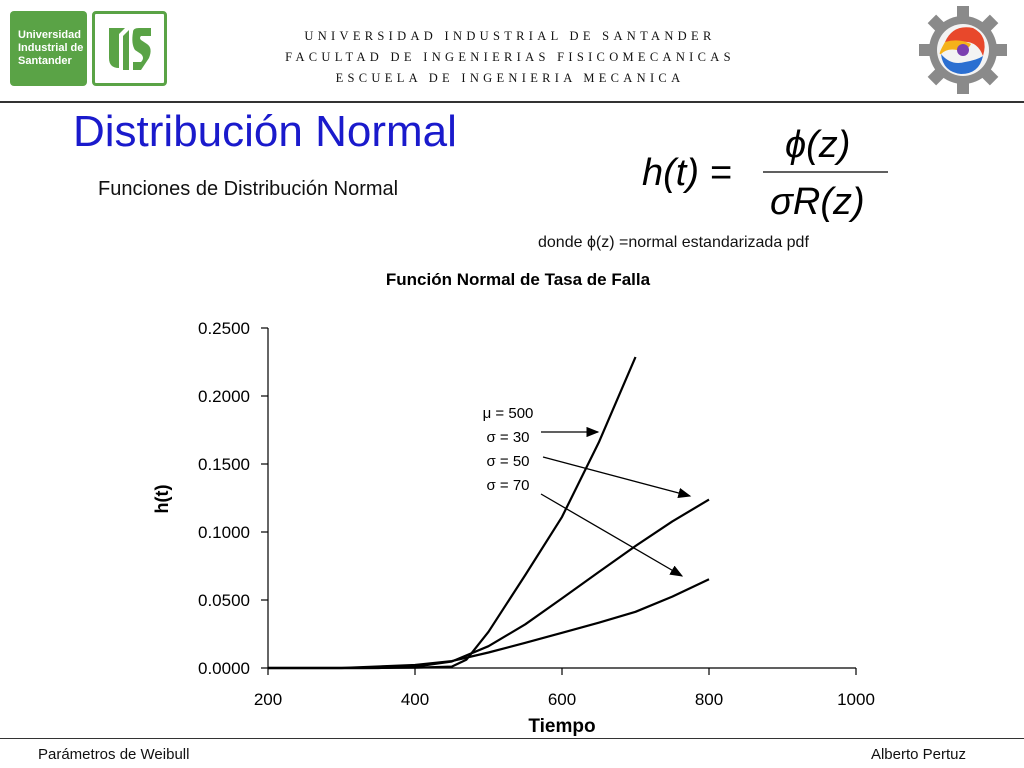  I want to click on y-tick-label: 0.1000, so click(224, 532).